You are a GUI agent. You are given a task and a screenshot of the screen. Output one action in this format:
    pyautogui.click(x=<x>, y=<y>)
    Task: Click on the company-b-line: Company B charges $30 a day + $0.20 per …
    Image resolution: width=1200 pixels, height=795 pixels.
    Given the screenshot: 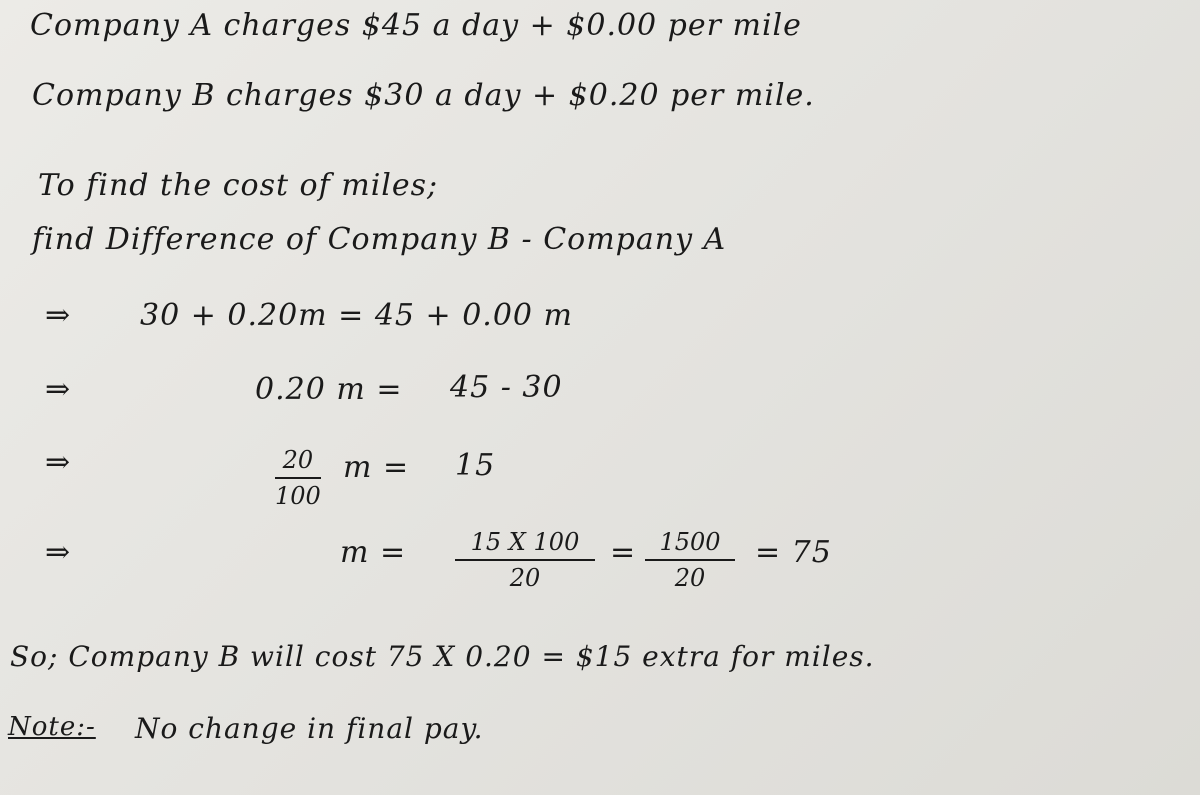 What is the action you would take?
    pyautogui.click(x=423, y=95)
    